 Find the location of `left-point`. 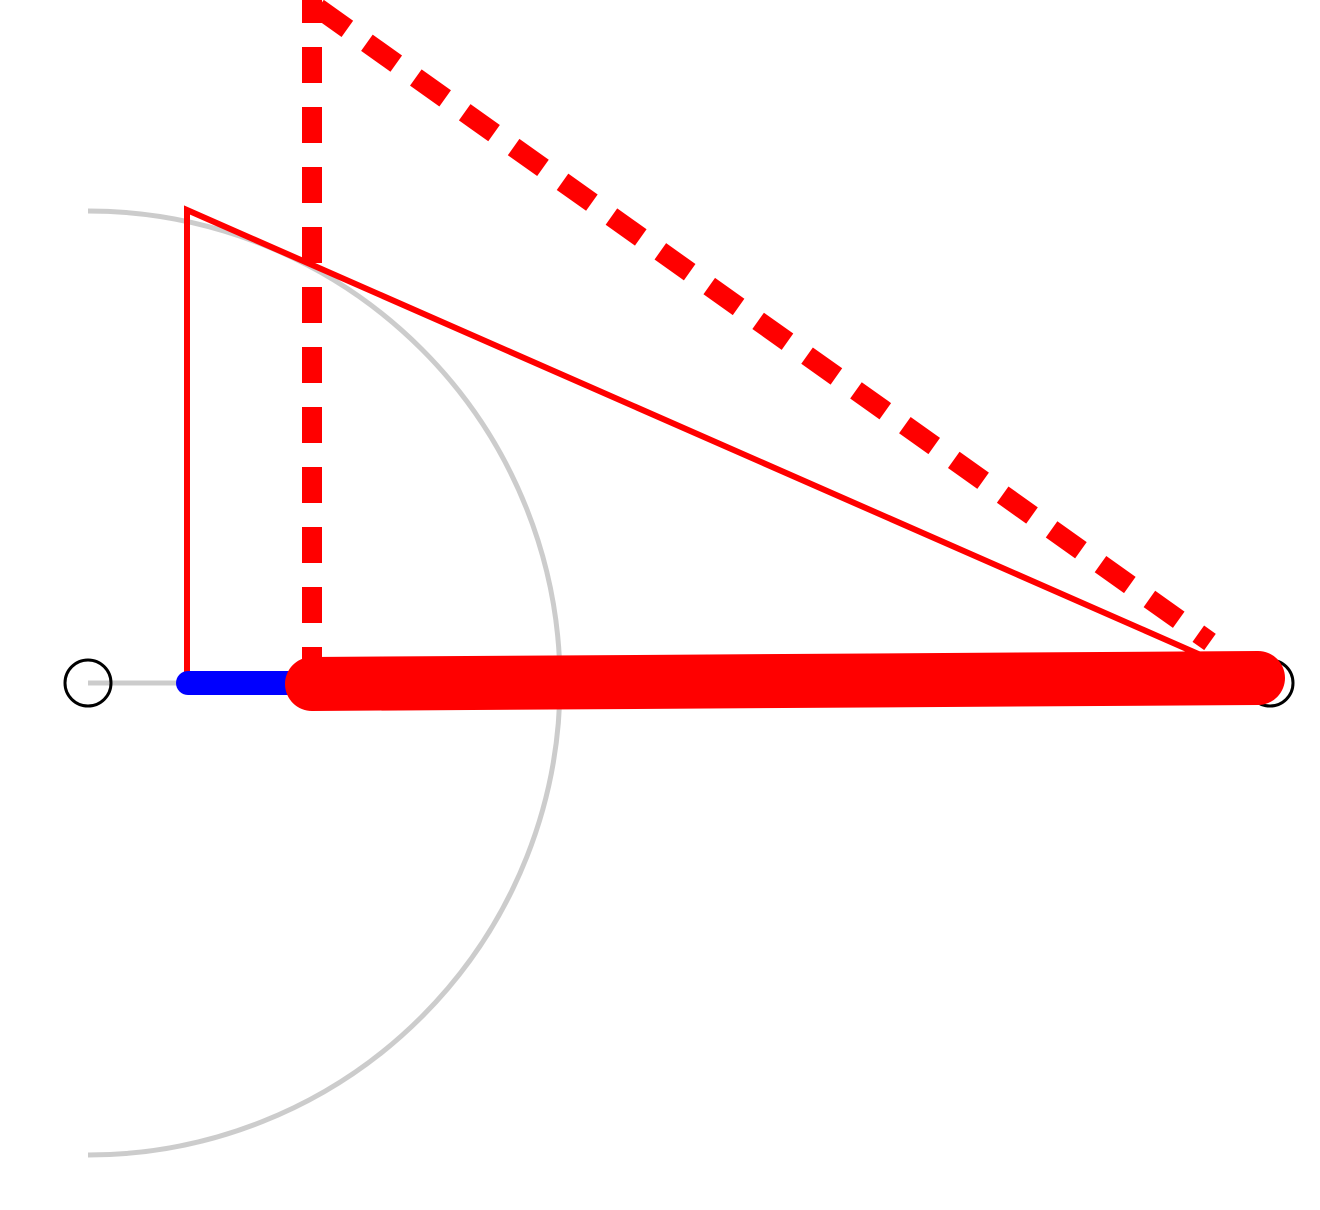

left-point is located at coordinates (88, 683).